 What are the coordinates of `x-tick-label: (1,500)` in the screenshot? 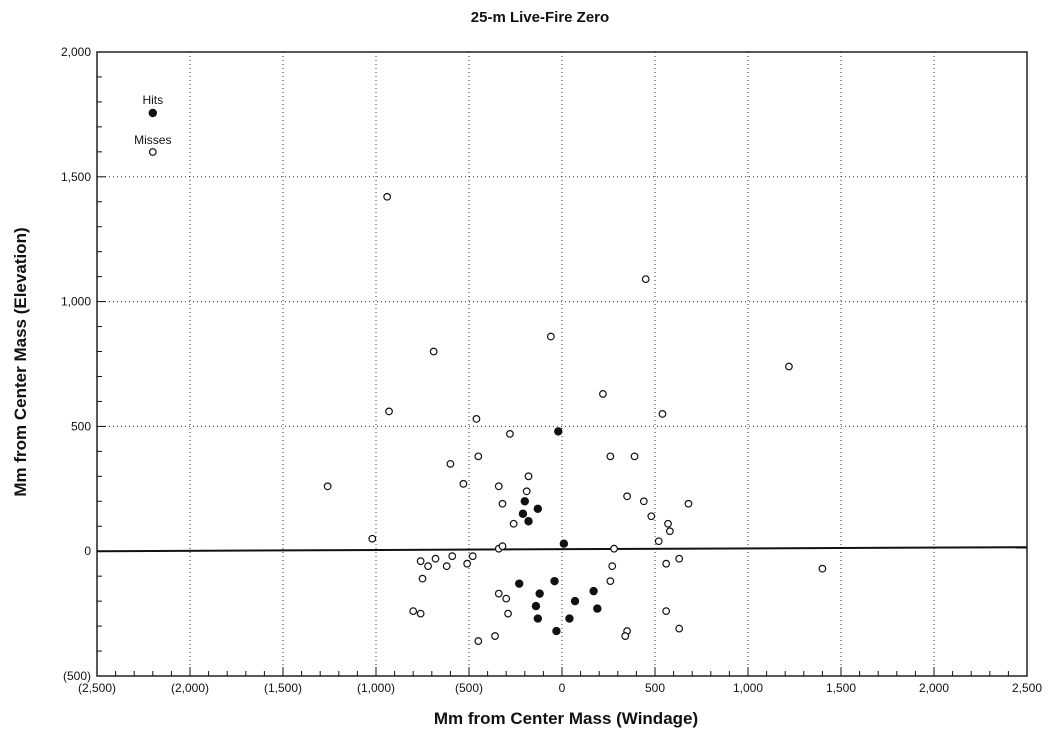 It's located at (283, 688).